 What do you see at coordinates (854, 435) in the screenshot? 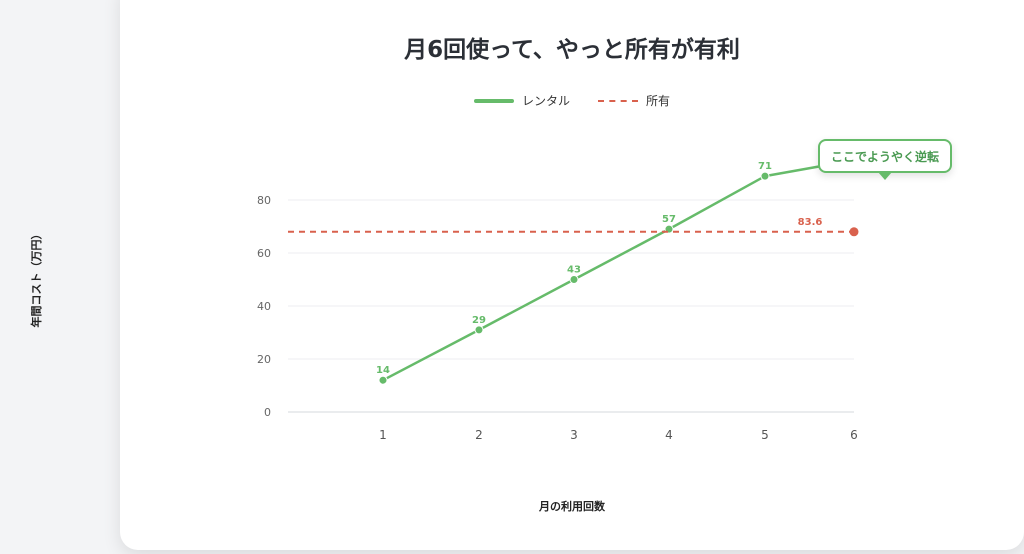
I see `x-tick-label: 6` at bounding box center [854, 435].